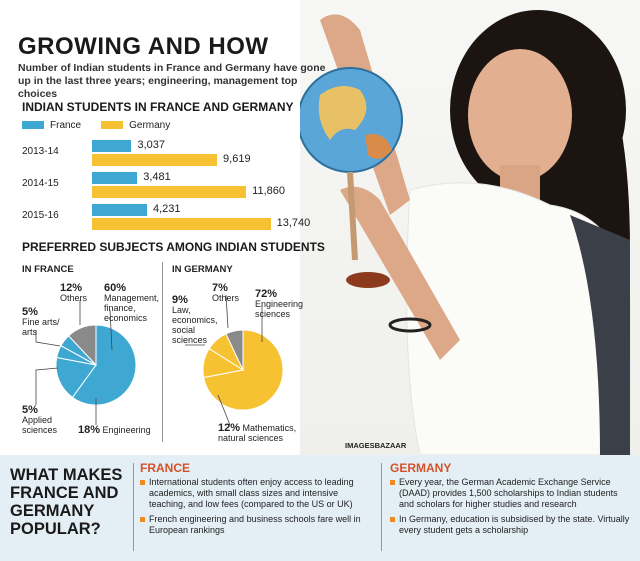 This screenshot has width=640, height=561. I want to click on text-management: Management, finance, economics, so click(132, 308).